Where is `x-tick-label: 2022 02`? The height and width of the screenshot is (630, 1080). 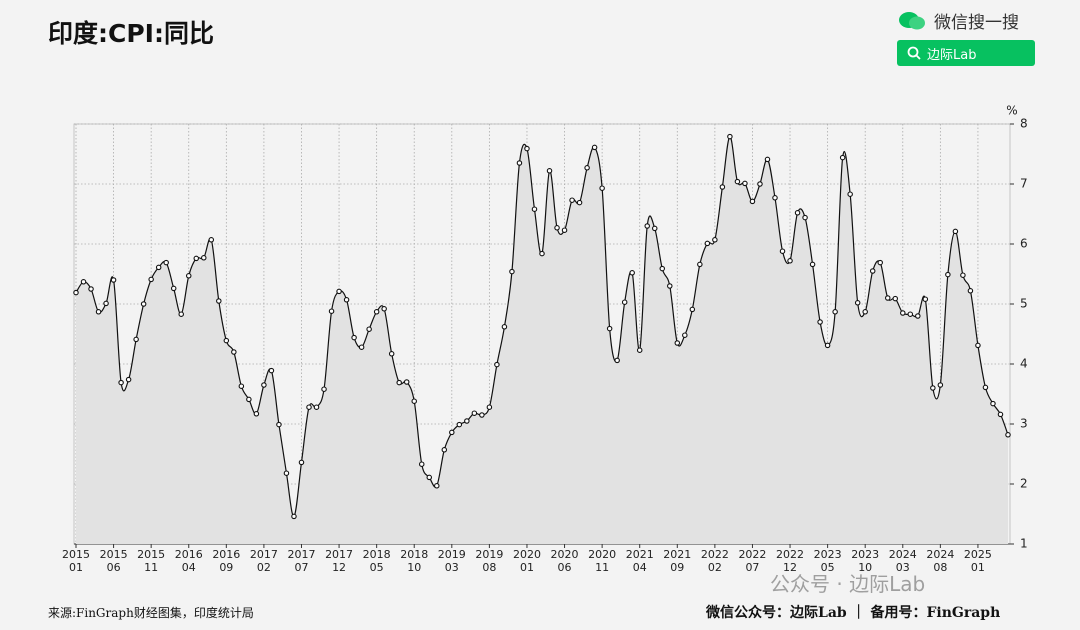 x-tick-label: 2022 02 is located at coordinates (714, 561).